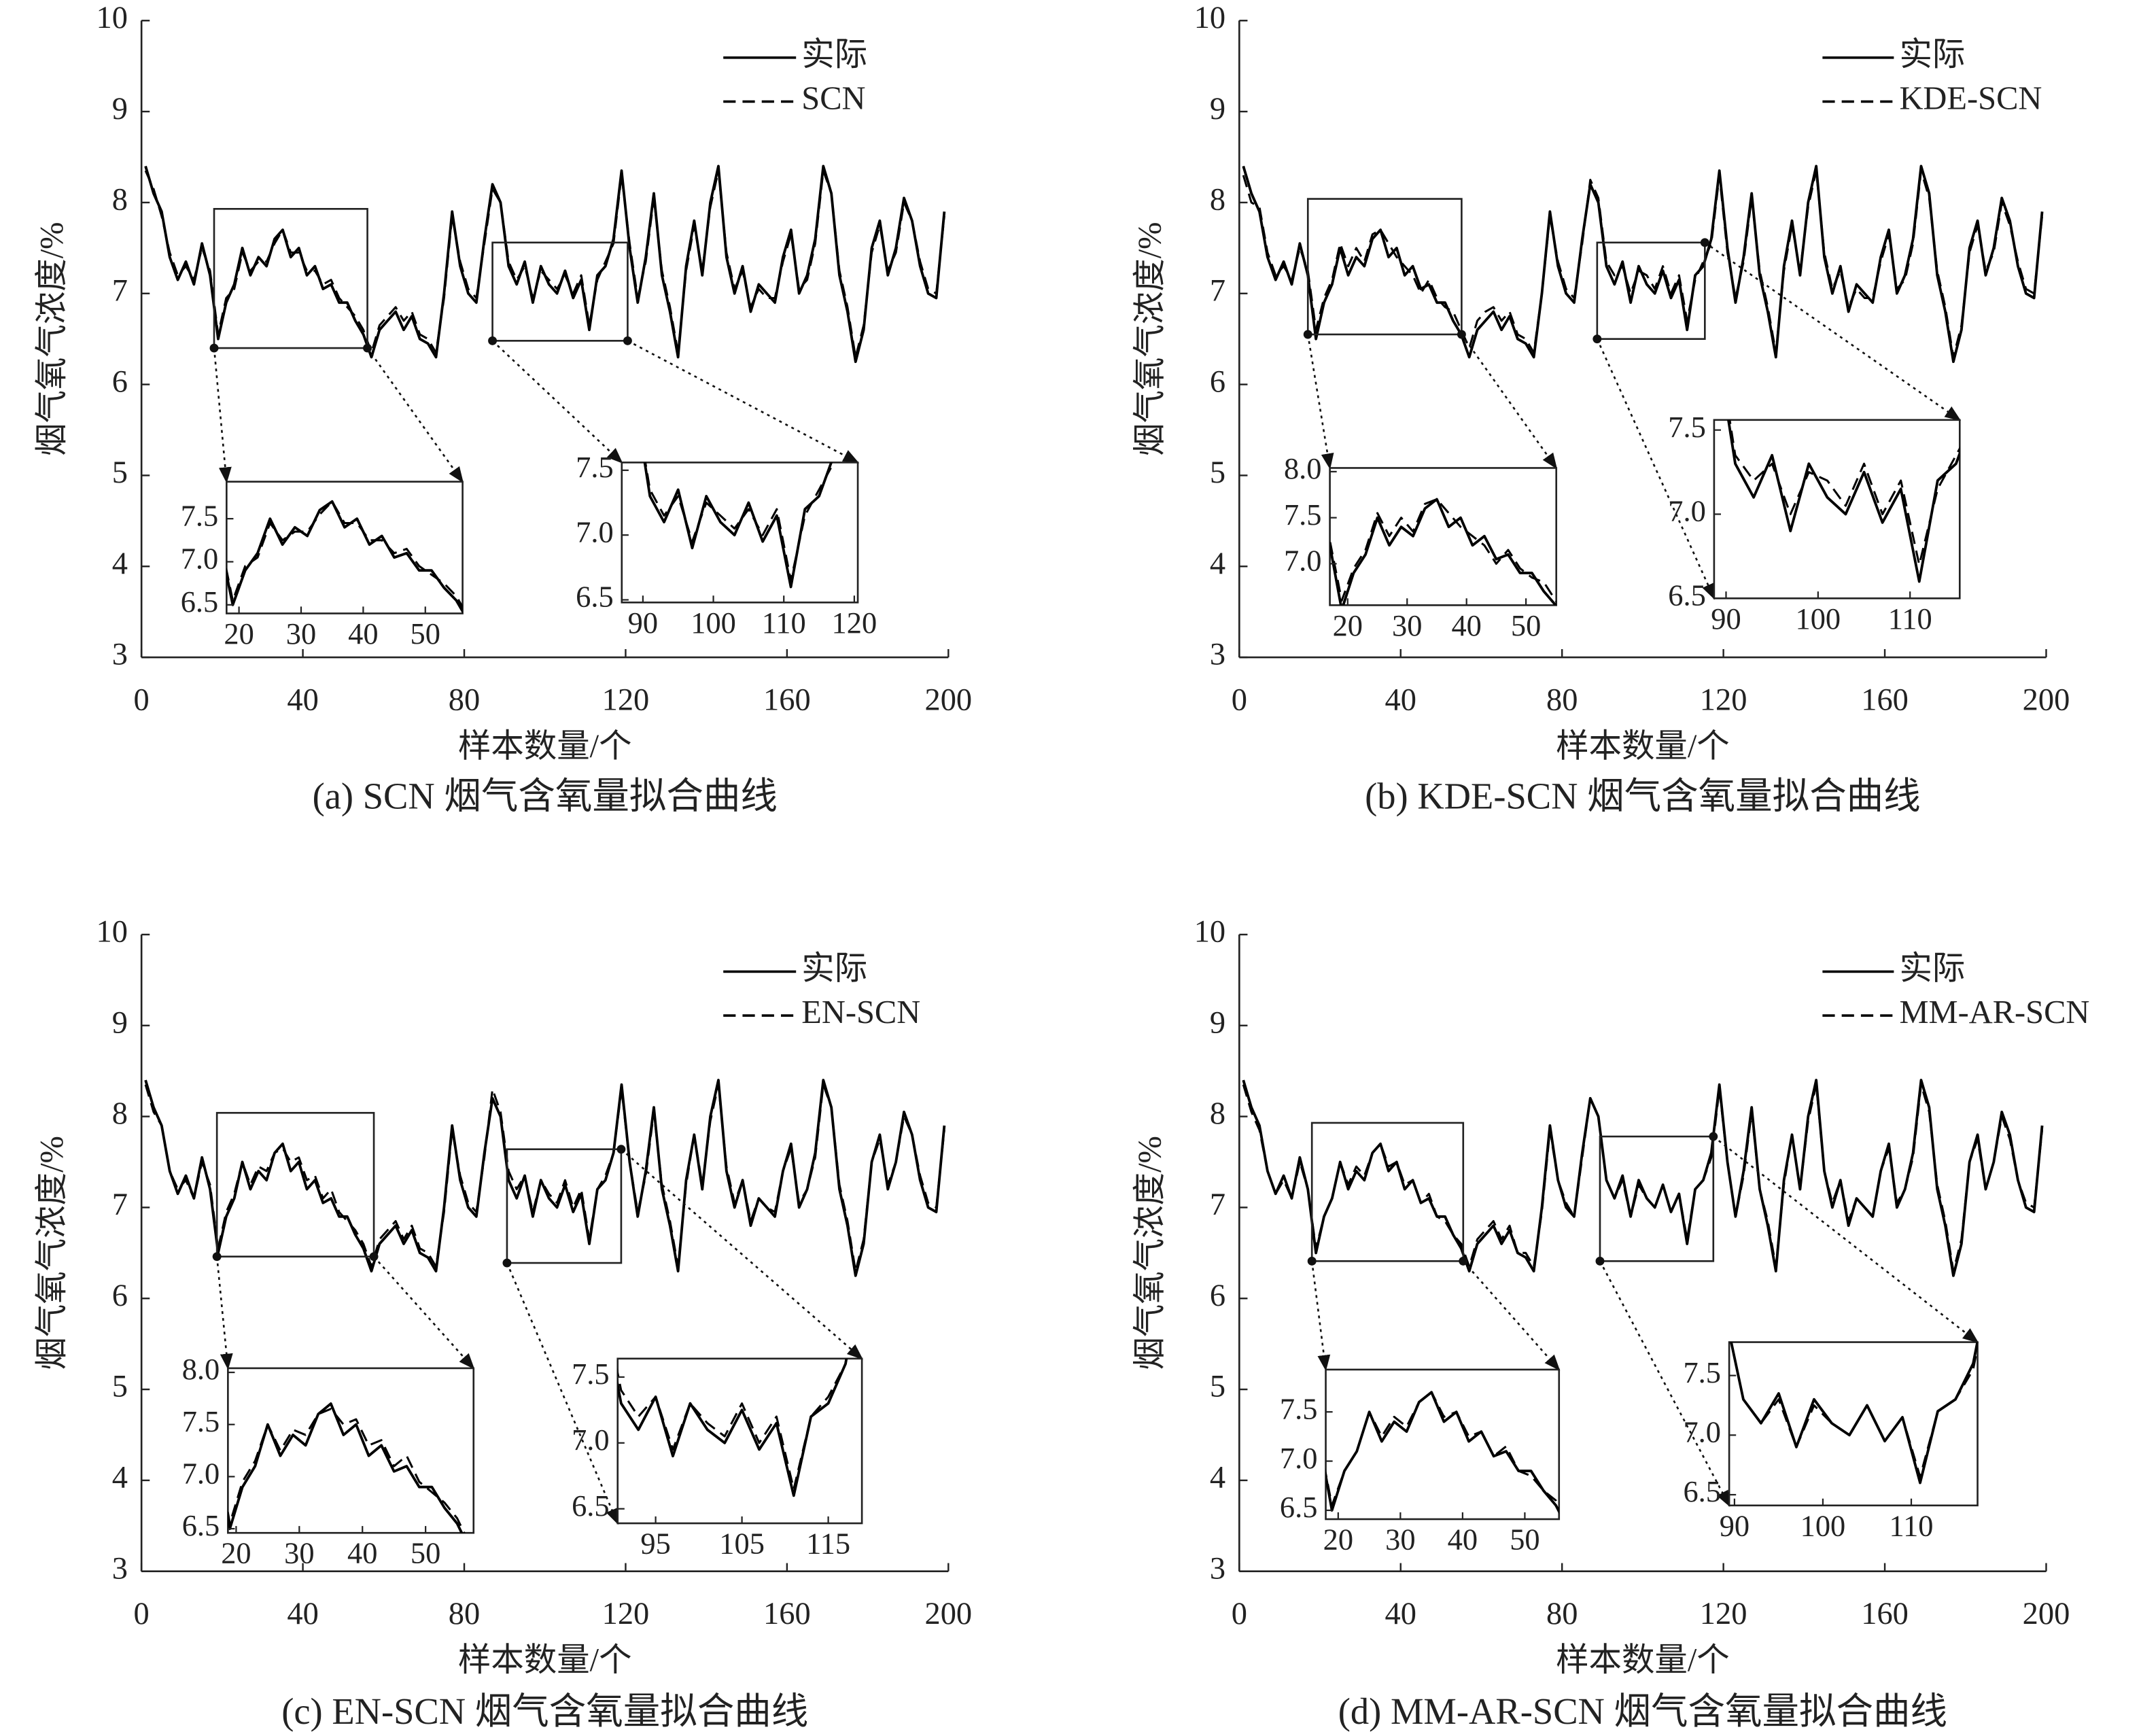 The height and width of the screenshot is (1736, 2141). What do you see at coordinates (1407, 625) in the screenshot?
I see `inset-x-tick-label: 30` at bounding box center [1407, 625].